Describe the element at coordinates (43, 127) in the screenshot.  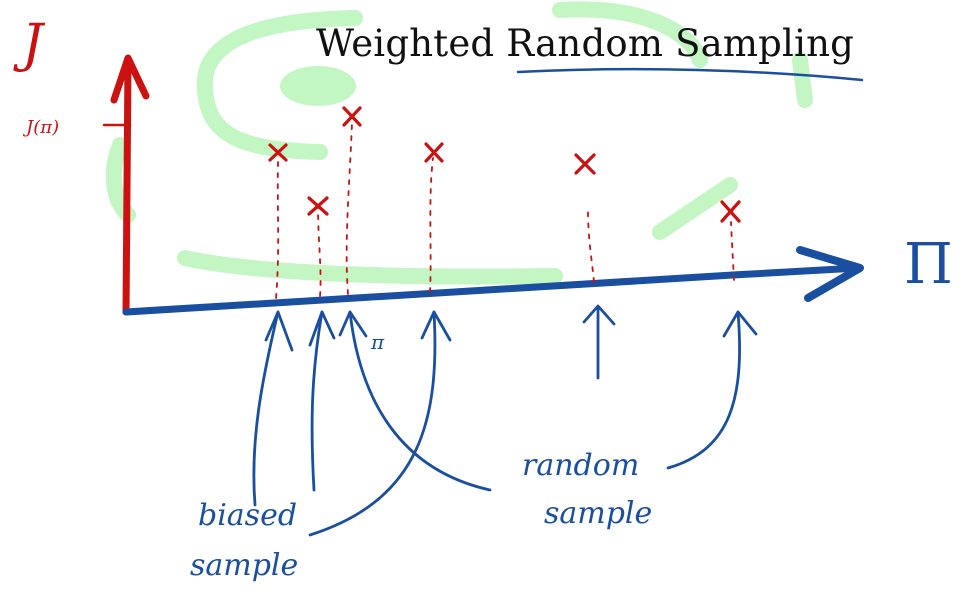
I see `y-tick-label: J(π)` at that location.